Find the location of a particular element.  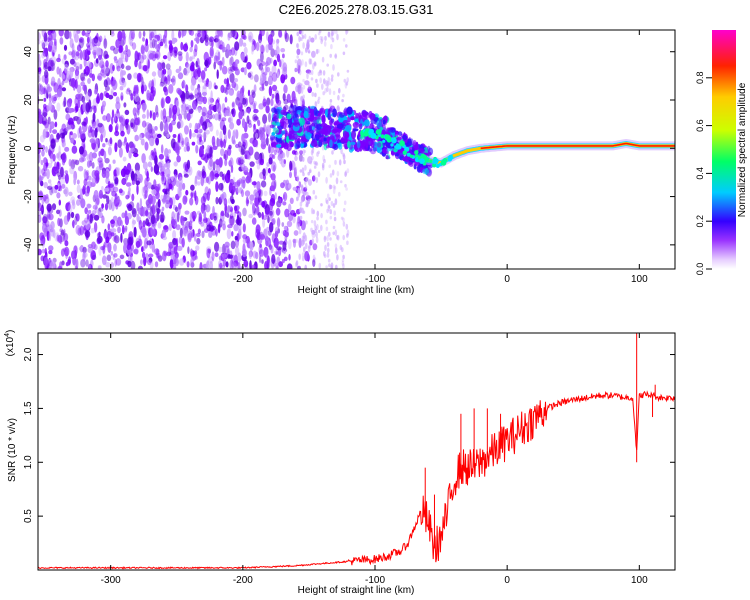

x-tick-label: -300 is located at coordinates (111, 580).